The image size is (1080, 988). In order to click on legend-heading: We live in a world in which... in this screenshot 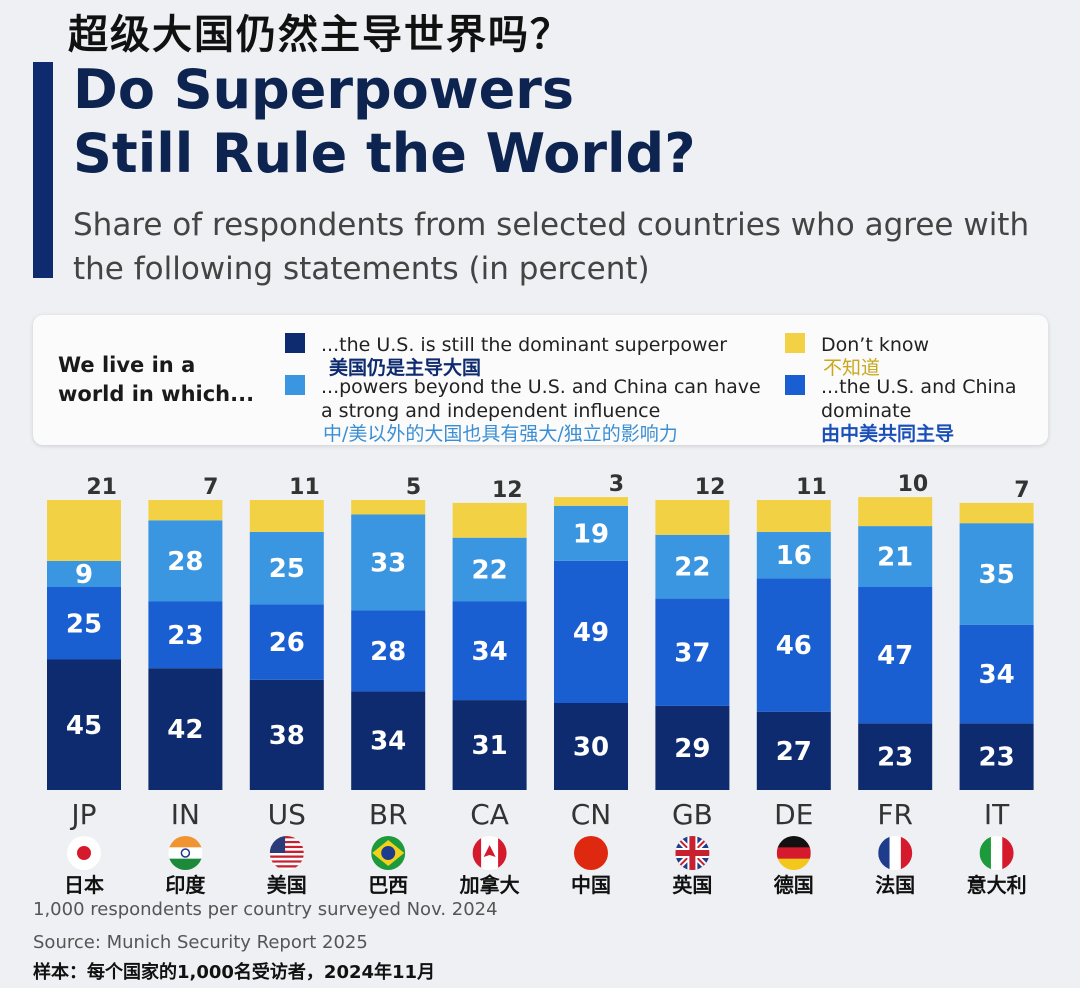, I will do `click(156, 380)`.